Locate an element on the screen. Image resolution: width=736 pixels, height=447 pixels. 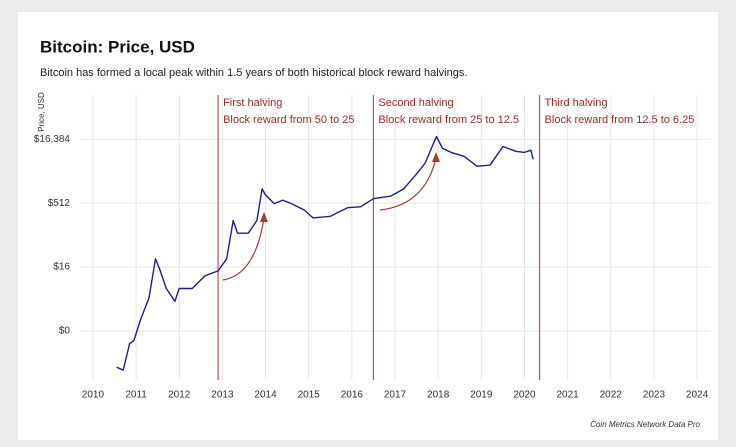
x-tick-label: 2017 is located at coordinates (395, 395).